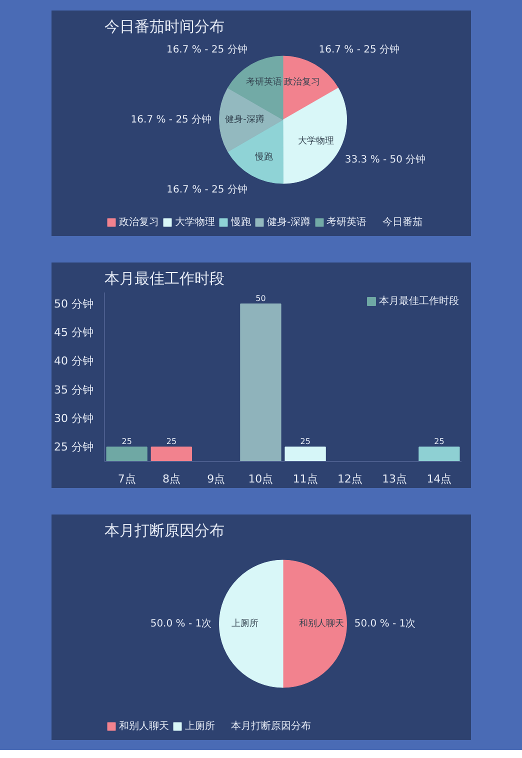  I want to click on data-label: 33.3 % - 50 分钟, so click(385, 160).